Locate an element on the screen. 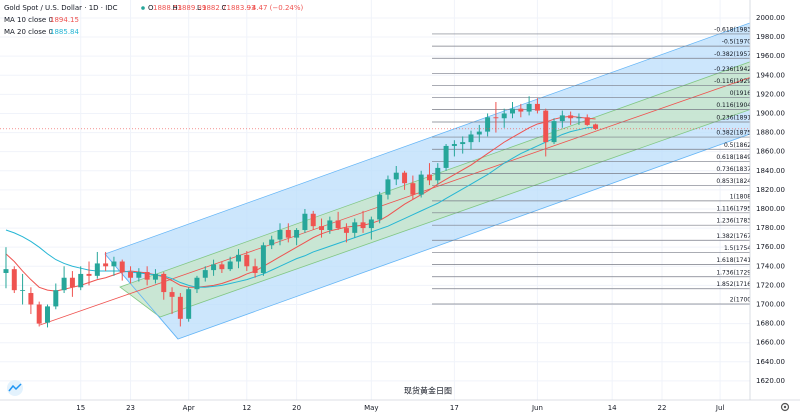 The image size is (800, 414). fib-label: 1.382(1767.25) is located at coordinates (739, 236).